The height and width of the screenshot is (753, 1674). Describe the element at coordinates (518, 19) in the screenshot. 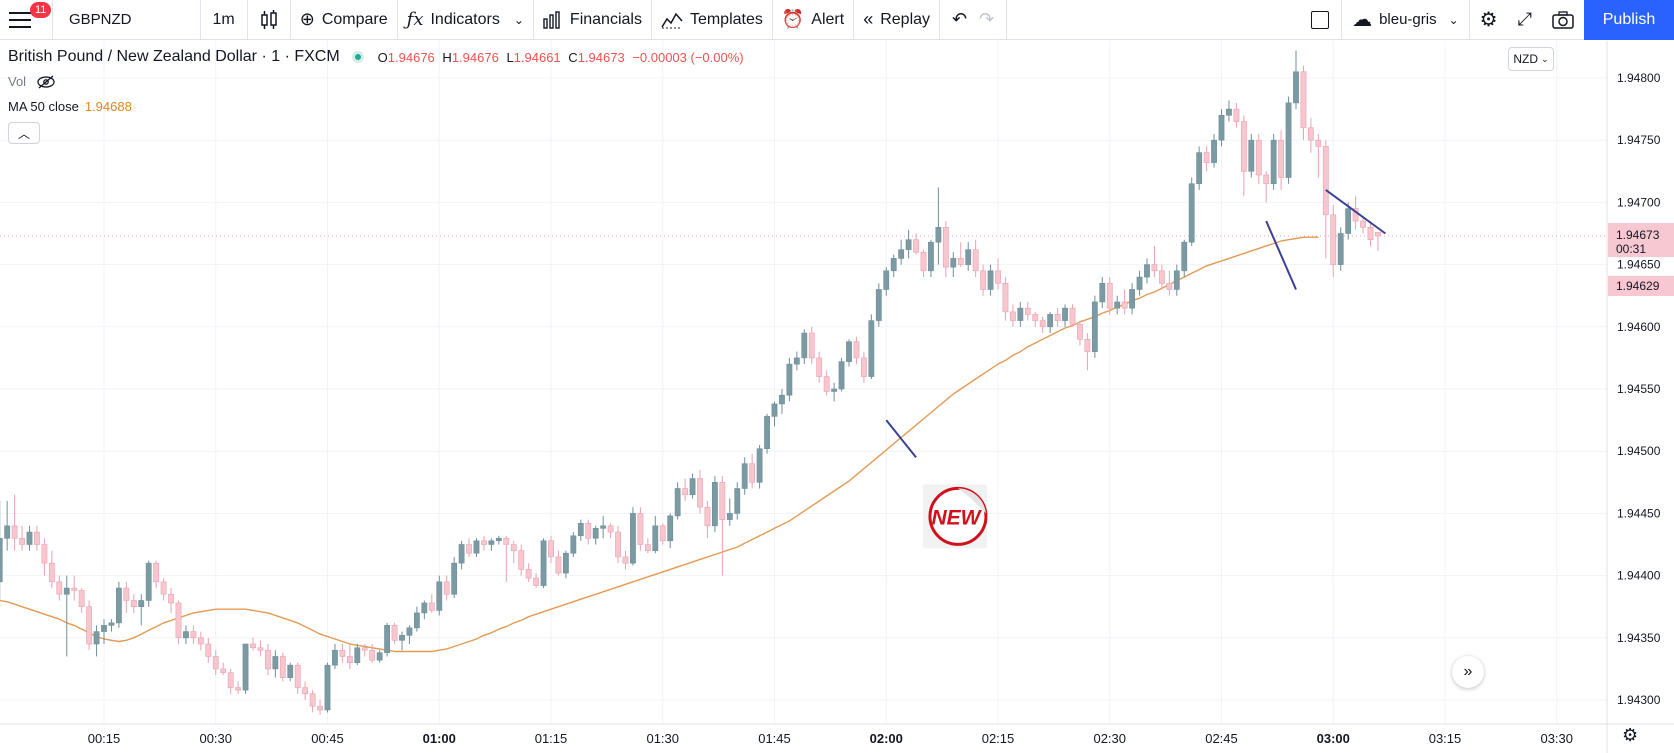

I see `chevron-down-icon: ⌄` at that location.